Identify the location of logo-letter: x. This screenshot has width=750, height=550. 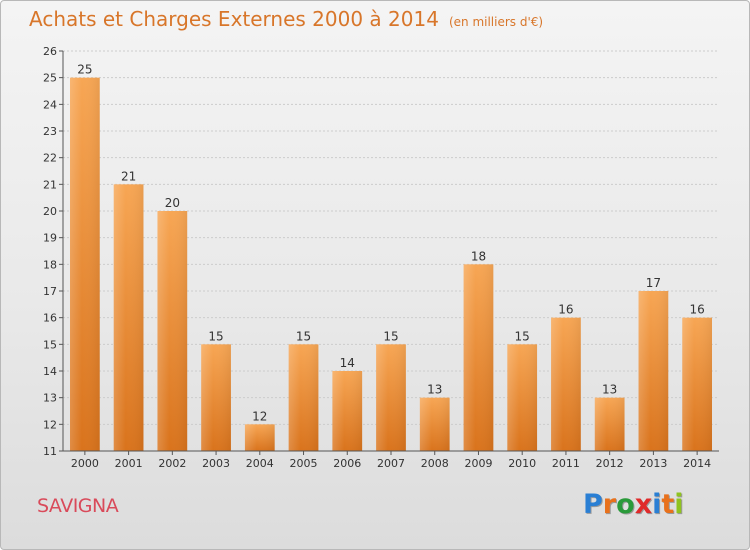
(643, 504).